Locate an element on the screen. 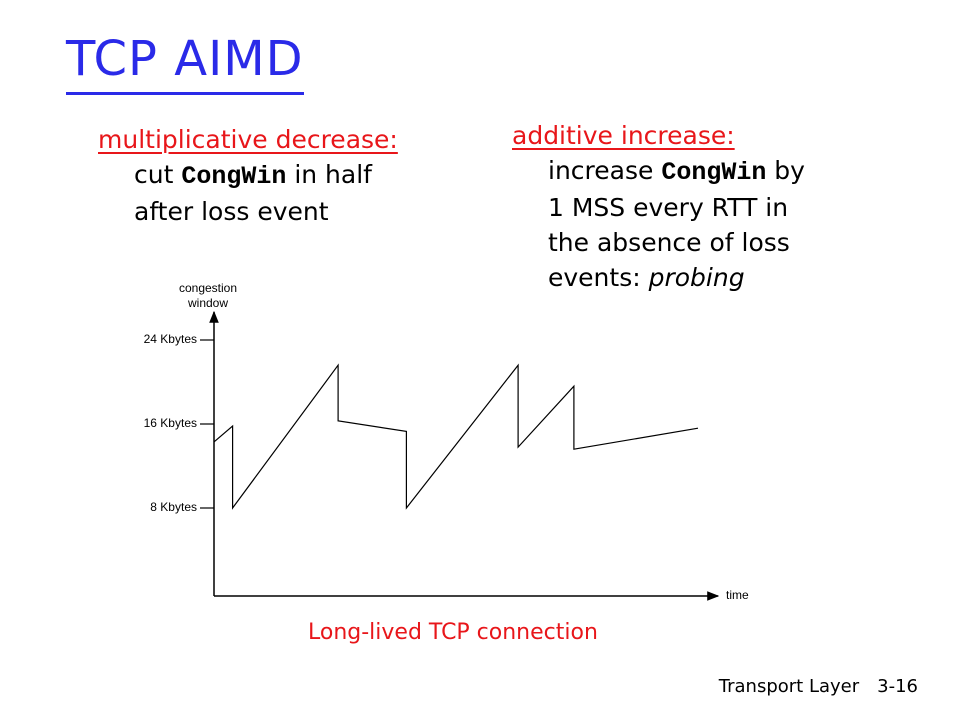 The image size is (960, 720). ai-text: increase is located at coordinates (605, 170).